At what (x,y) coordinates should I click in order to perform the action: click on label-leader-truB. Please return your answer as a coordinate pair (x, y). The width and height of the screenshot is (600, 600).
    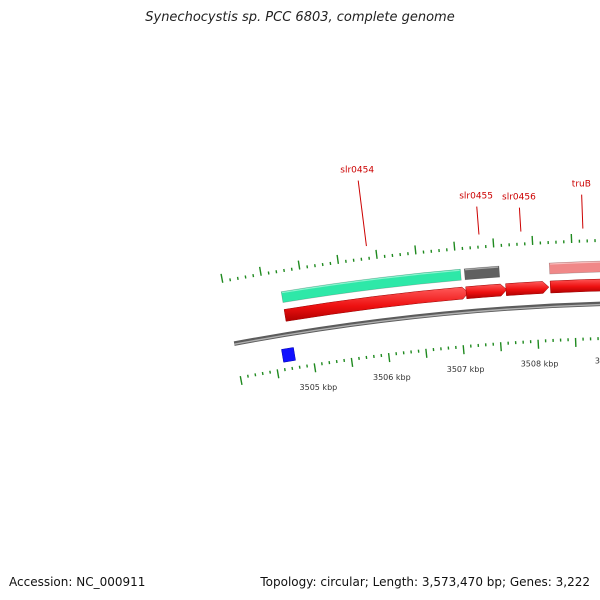
    Looking at the image, I should click on (582, 211).